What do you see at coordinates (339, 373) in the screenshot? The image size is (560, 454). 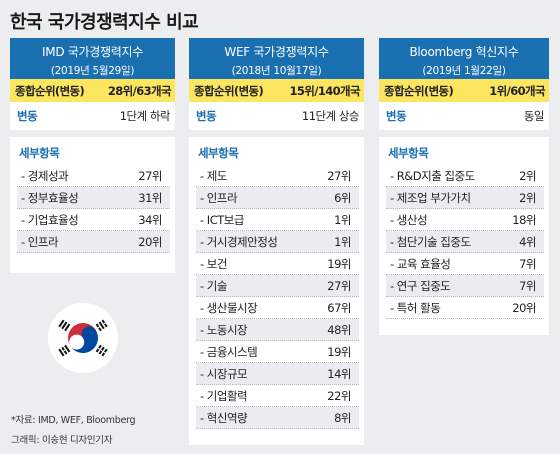 I see `item-rank: 14위` at bounding box center [339, 373].